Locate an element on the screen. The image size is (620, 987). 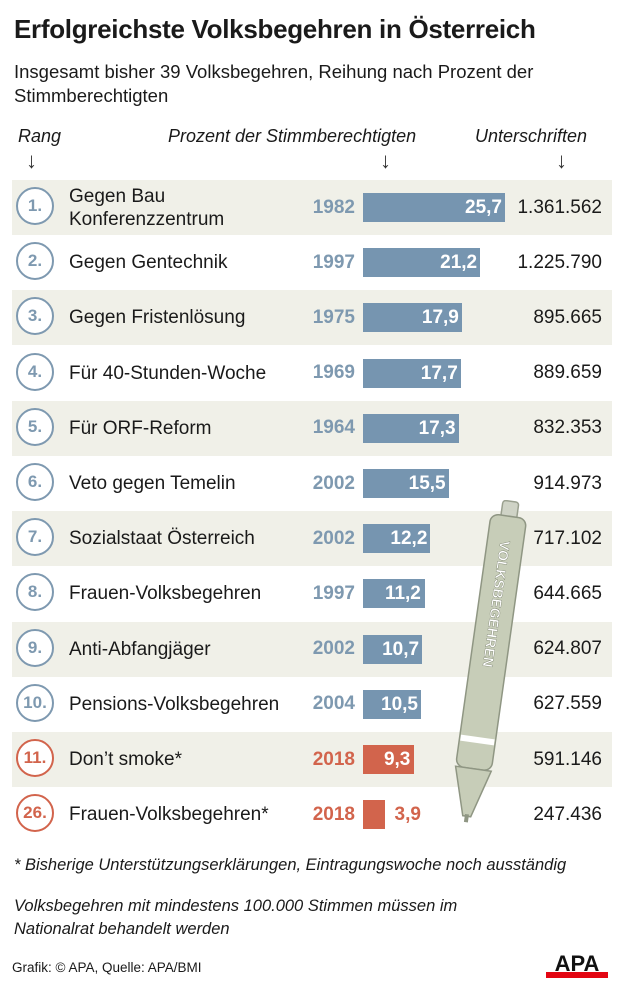
percent-label: 15,5 is located at coordinates (427, 483).